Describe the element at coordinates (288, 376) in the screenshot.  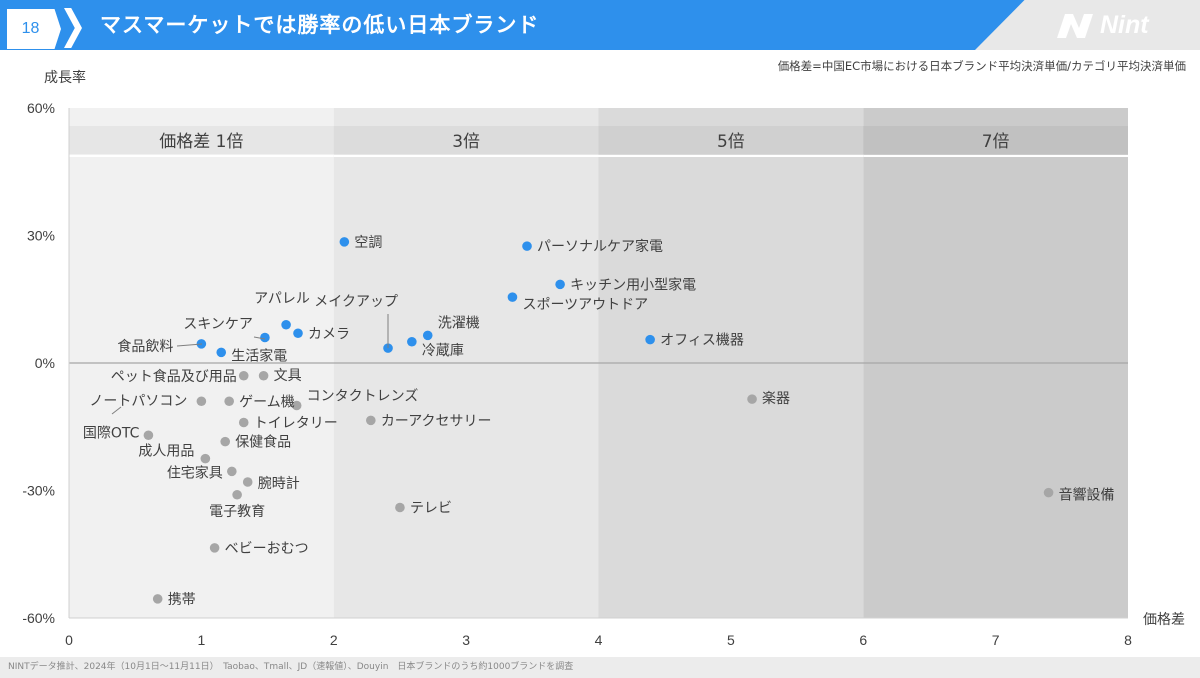
I see `point-label: 文具` at that location.